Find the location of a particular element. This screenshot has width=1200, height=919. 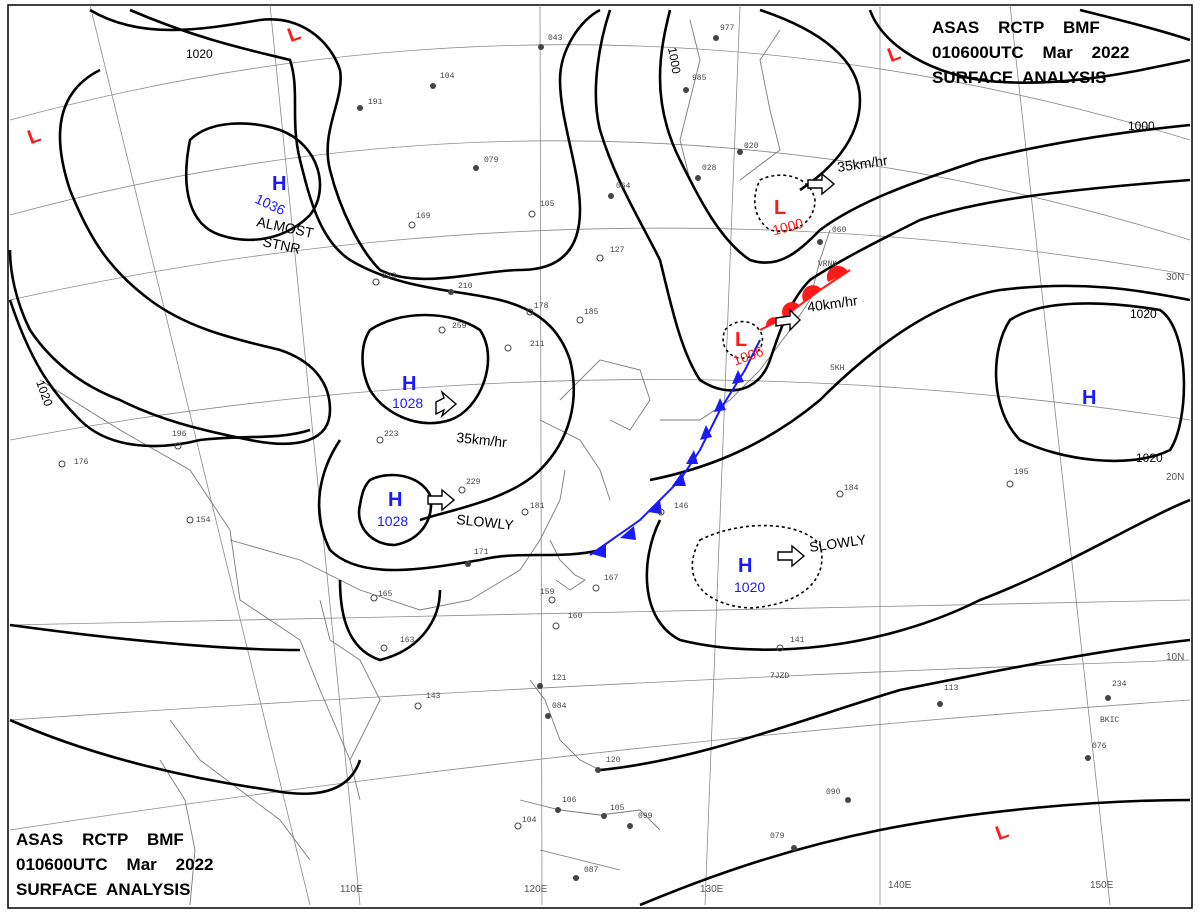

station-label: 090 is located at coordinates (833, 792).